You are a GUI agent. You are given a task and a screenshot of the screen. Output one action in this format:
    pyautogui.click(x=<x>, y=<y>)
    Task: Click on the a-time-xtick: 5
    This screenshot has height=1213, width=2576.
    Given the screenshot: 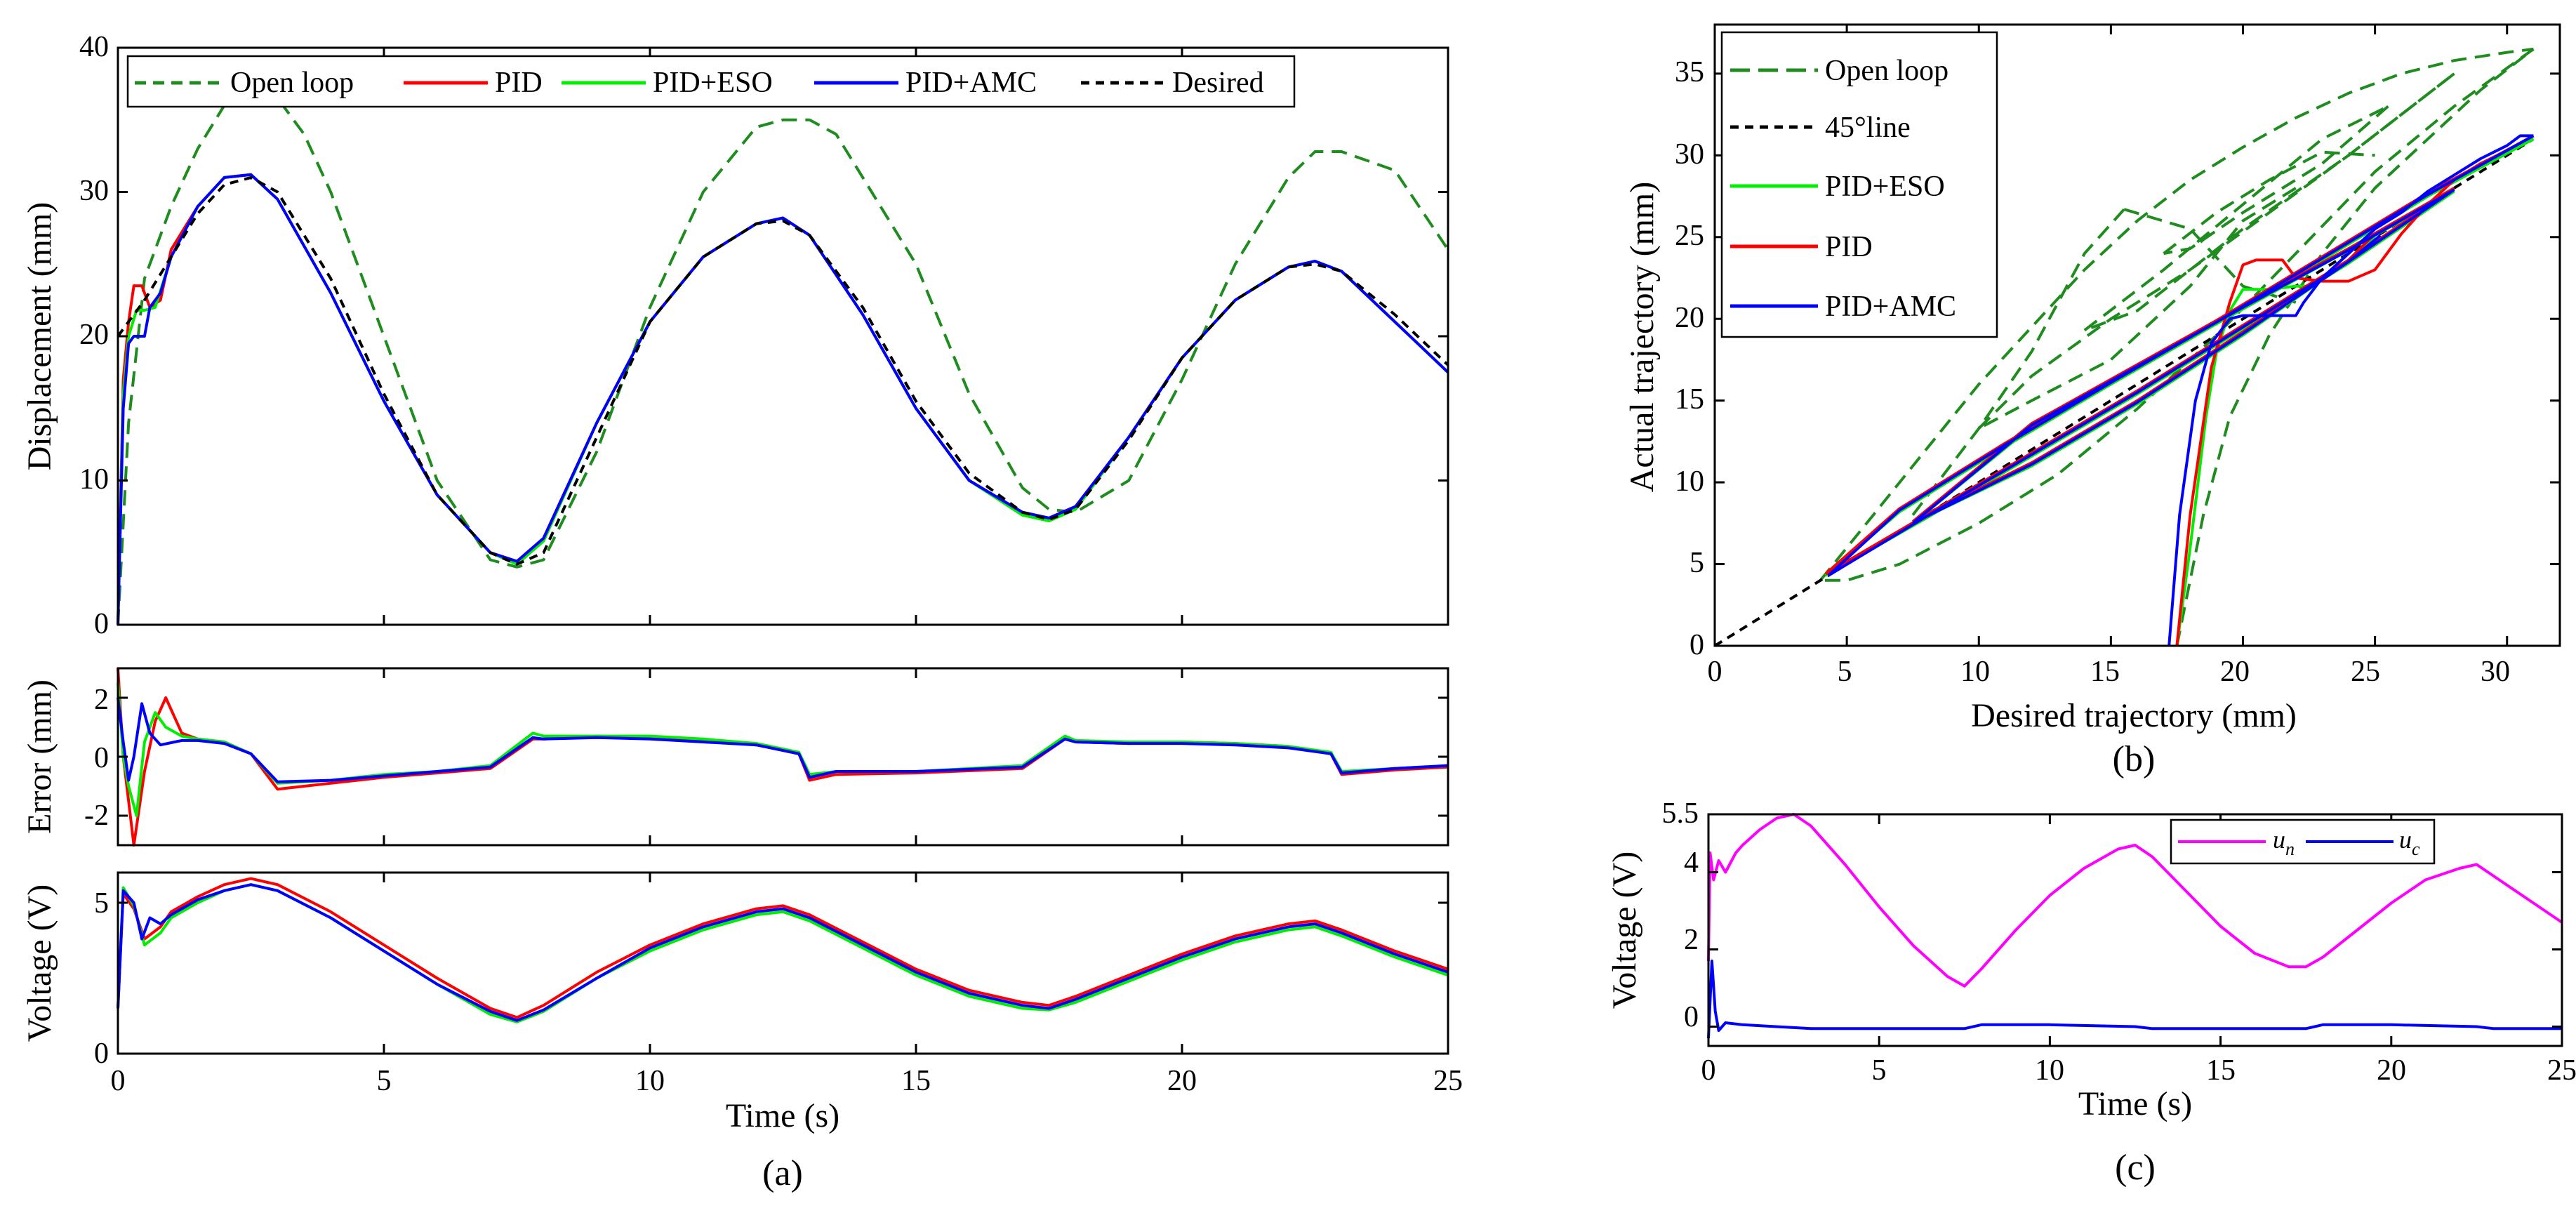 What is the action you would take?
    pyautogui.click(x=384, y=1081)
    